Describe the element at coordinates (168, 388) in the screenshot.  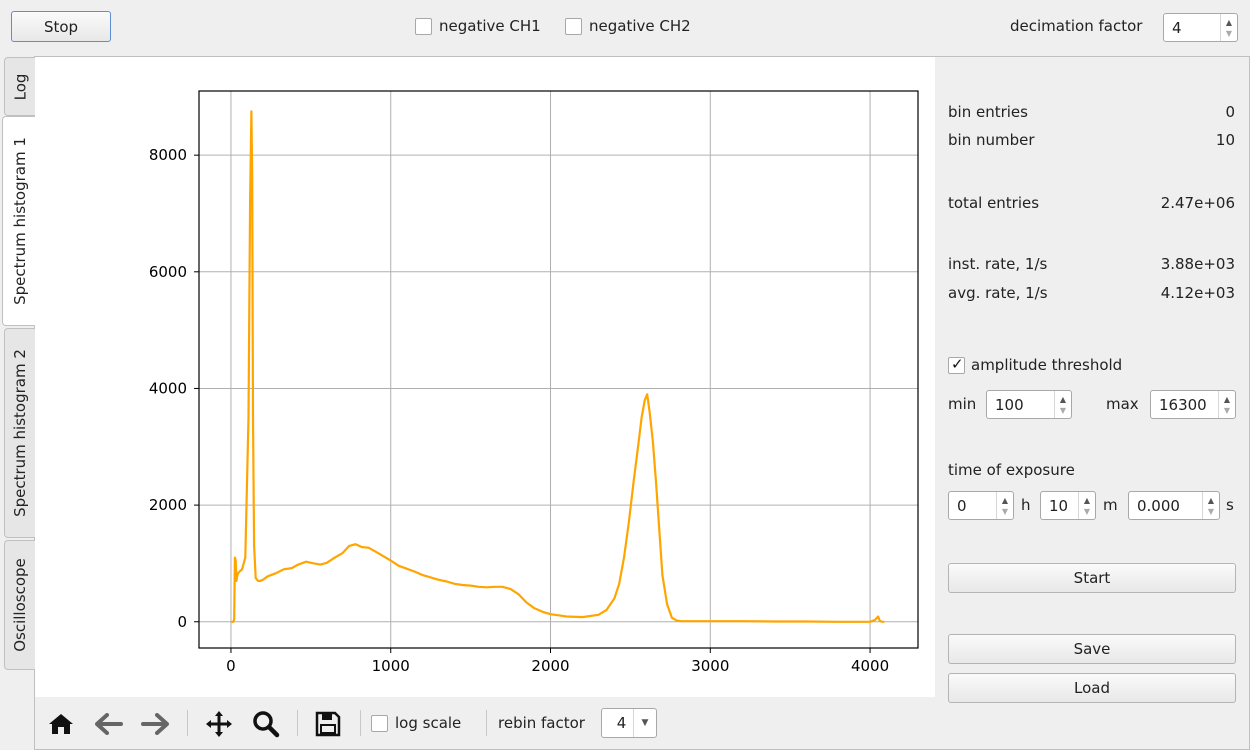
I see `y-tick-label: 4000` at that location.